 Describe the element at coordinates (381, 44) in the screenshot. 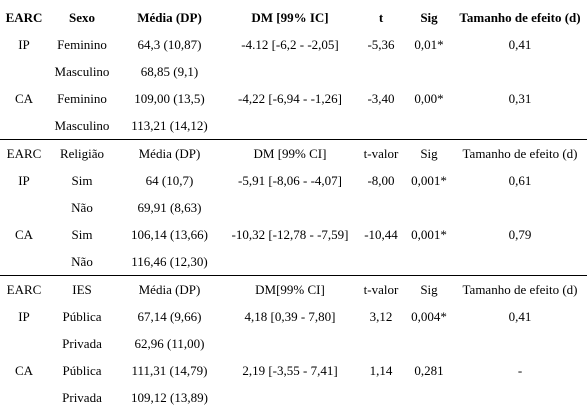

I see `t-cell: -5,36` at that location.